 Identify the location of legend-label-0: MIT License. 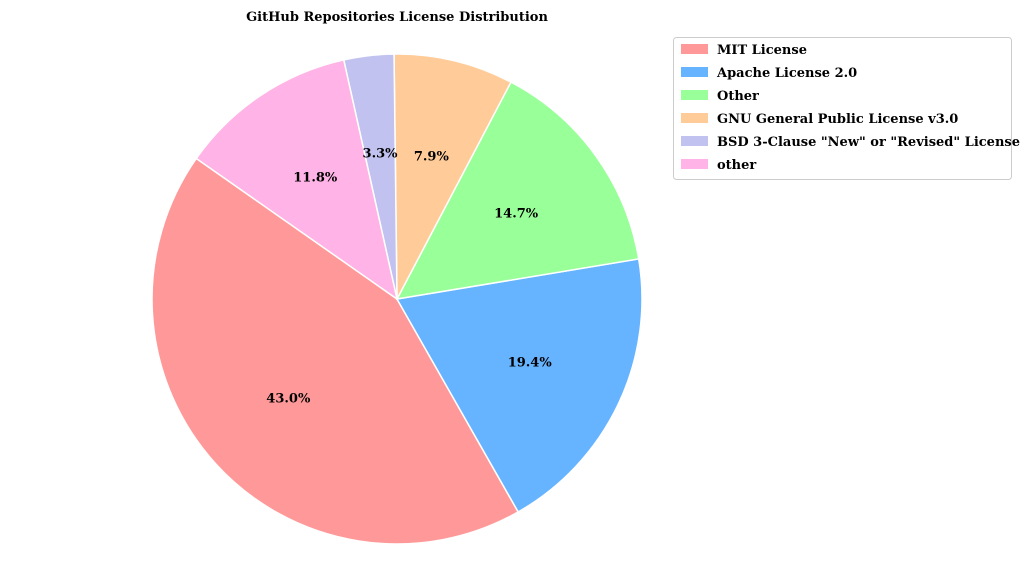
(762, 50).